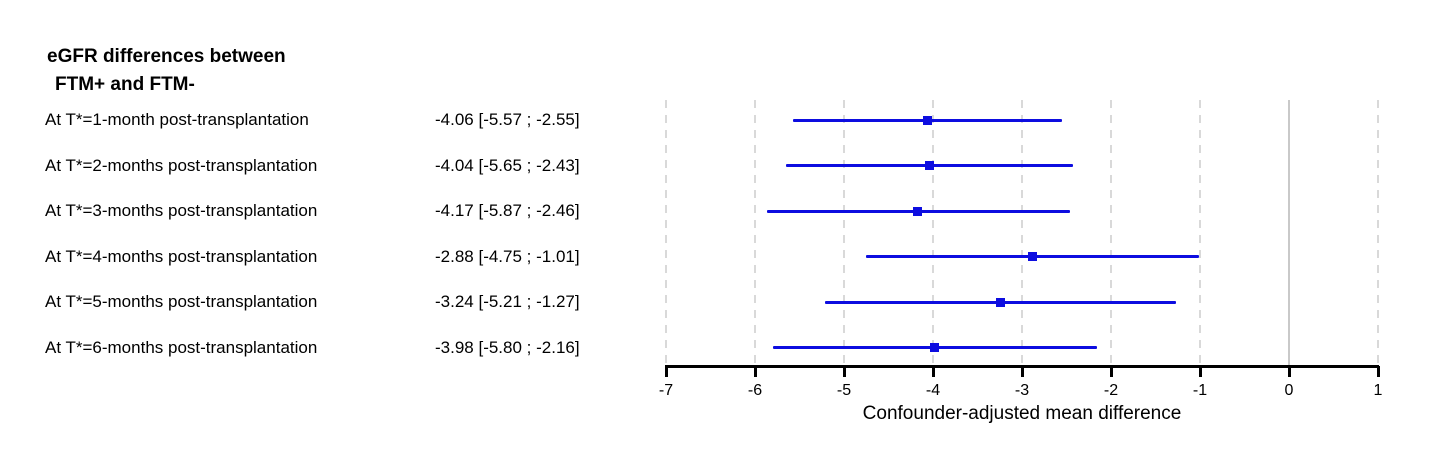 This screenshot has width=1433, height=469. Describe the element at coordinates (181, 256) in the screenshot. I see `row-label: At T*=4-months post-transplantation` at that location.